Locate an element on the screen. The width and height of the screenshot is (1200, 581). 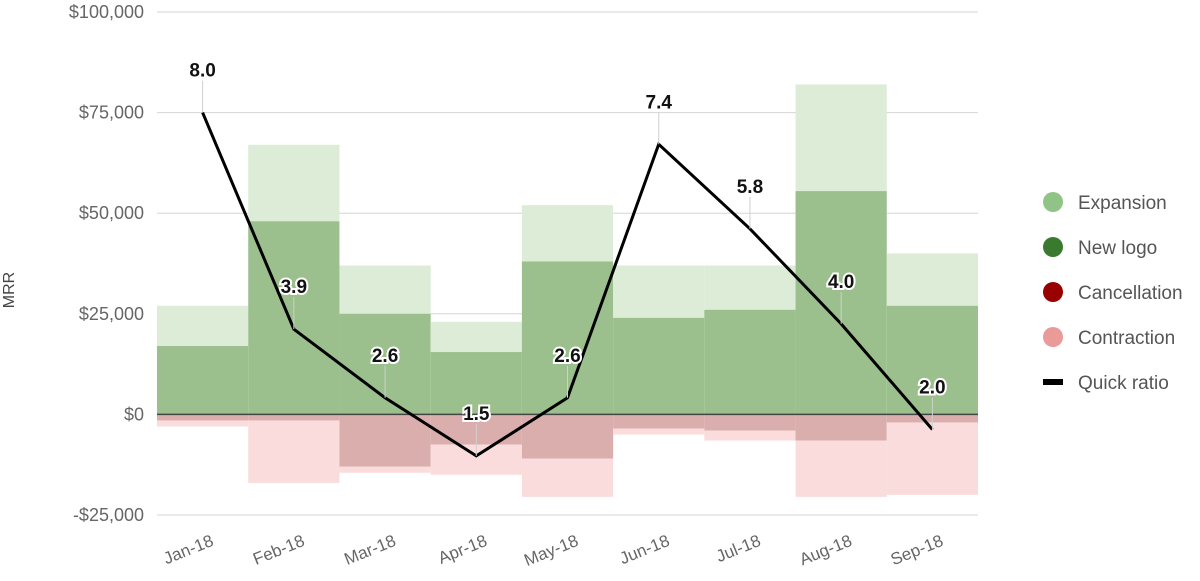
x-tick-label: Sep-18 is located at coordinates (917, 550).